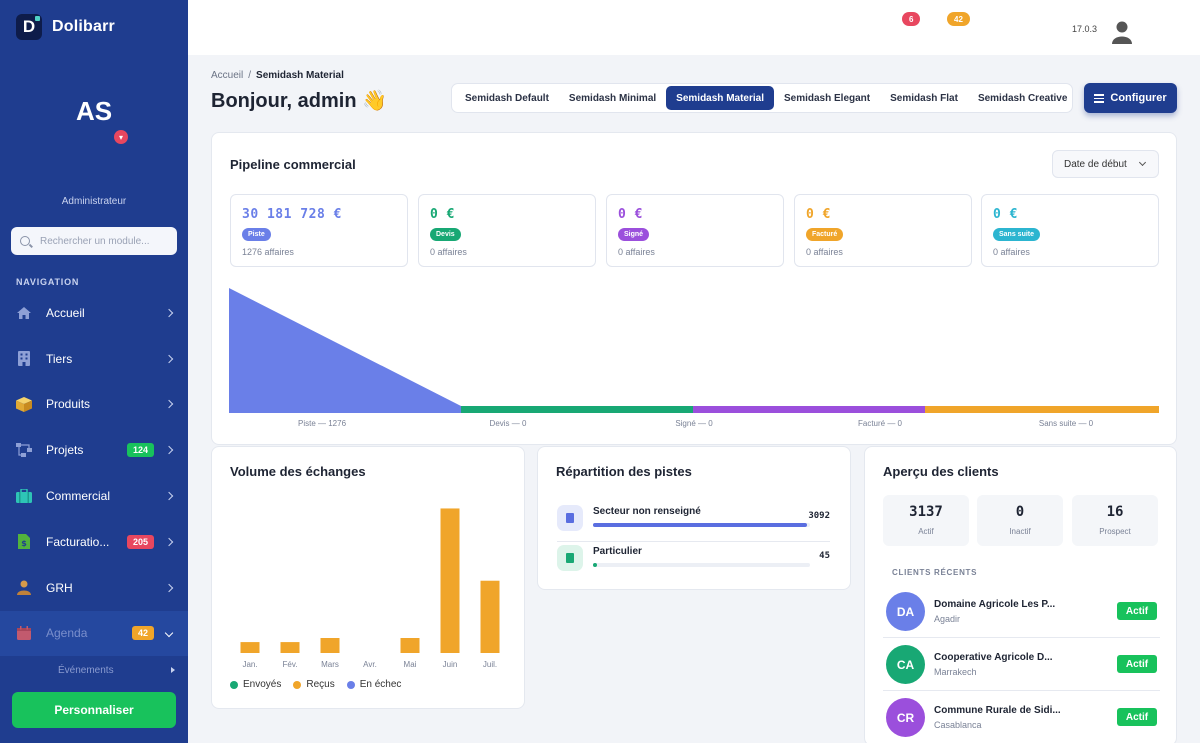 The image size is (1200, 743). Describe the element at coordinates (941, 471) in the screenshot. I see `clients-title: Aperçu des clients` at that location.